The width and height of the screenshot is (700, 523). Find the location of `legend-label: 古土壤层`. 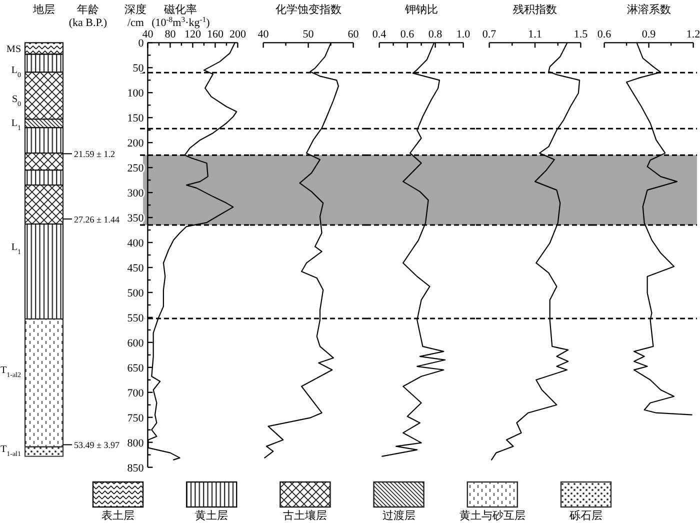

legend-label: 古土壤层 is located at coordinates (305, 515).